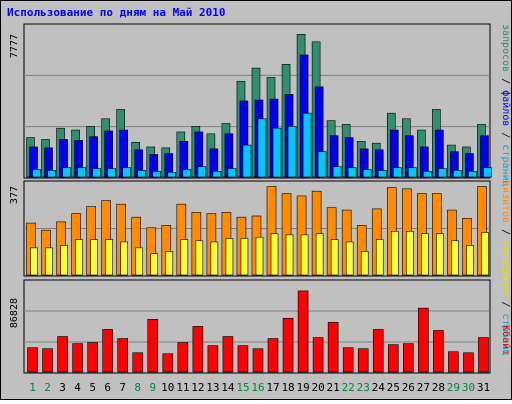 Image resolution: width=512 pixels, height=404 pixels. I want to click on day-label-30: 30, so click(468, 387).